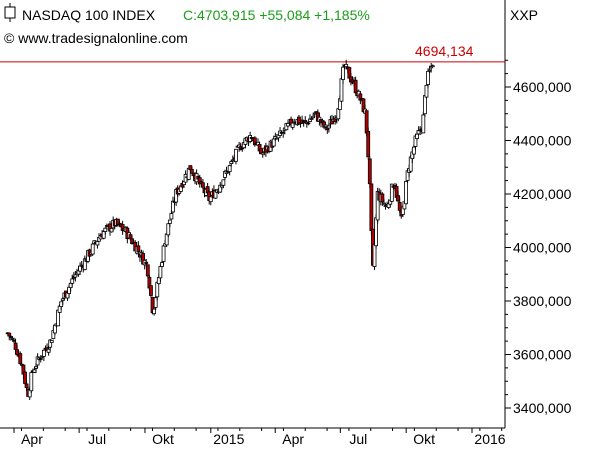 The height and width of the screenshot is (450, 595). Describe the element at coordinates (444, 51) in the screenshot. I see `last-price-label: 4694,134` at that location.